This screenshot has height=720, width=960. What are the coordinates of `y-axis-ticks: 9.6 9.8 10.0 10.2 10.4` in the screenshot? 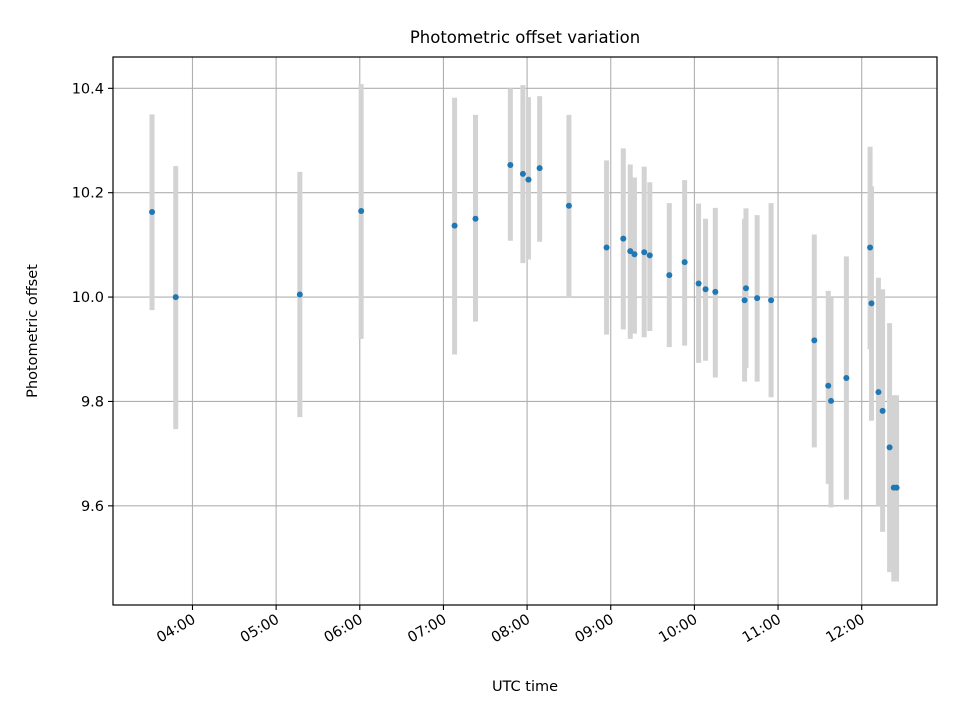 It's located at (92, 298).